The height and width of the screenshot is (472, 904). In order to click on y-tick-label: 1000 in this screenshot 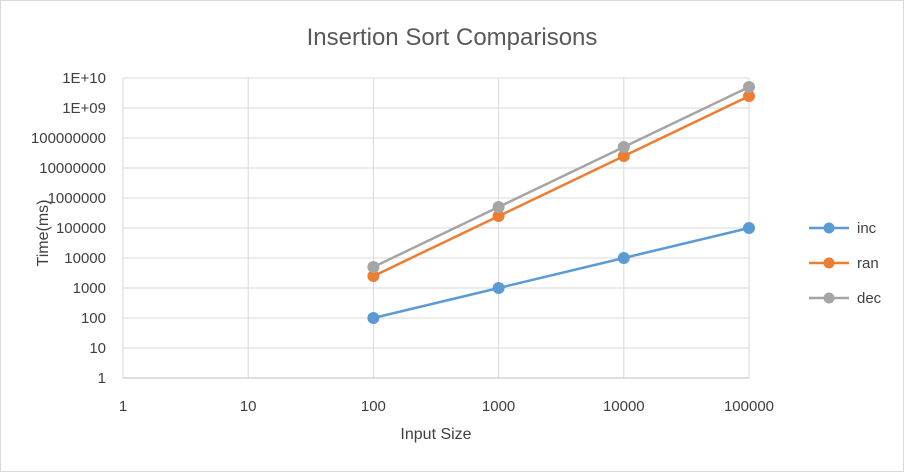, I will do `click(89, 288)`.